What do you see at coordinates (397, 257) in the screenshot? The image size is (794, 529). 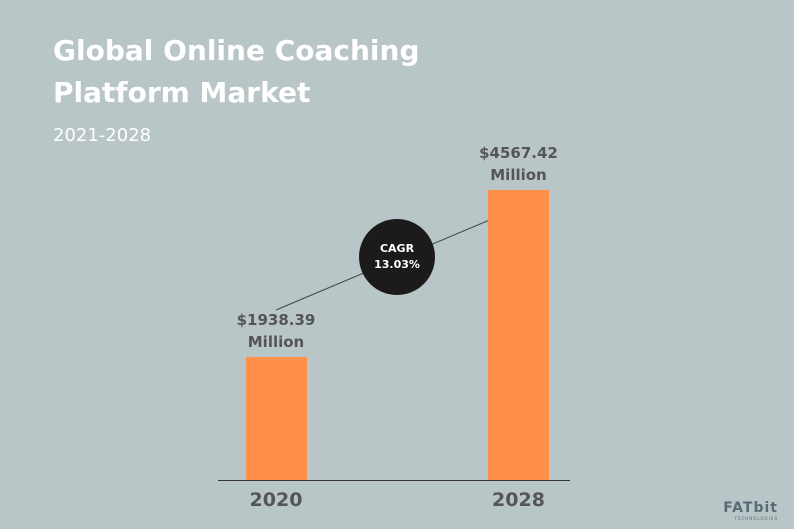 I see `cagr-badge: CAGR 13.03%` at bounding box center [397, 257].